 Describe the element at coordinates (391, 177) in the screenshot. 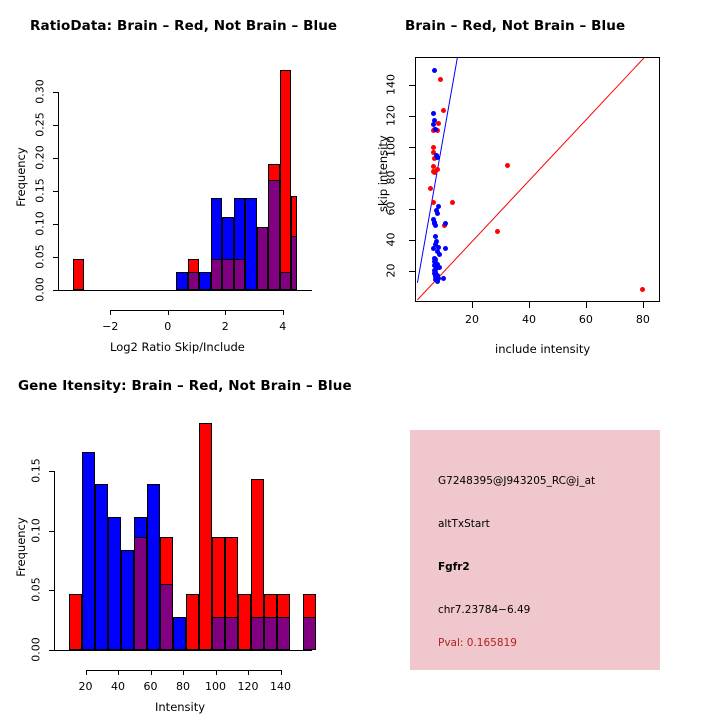

I see `y-axis-tick-label: 80` at that location.